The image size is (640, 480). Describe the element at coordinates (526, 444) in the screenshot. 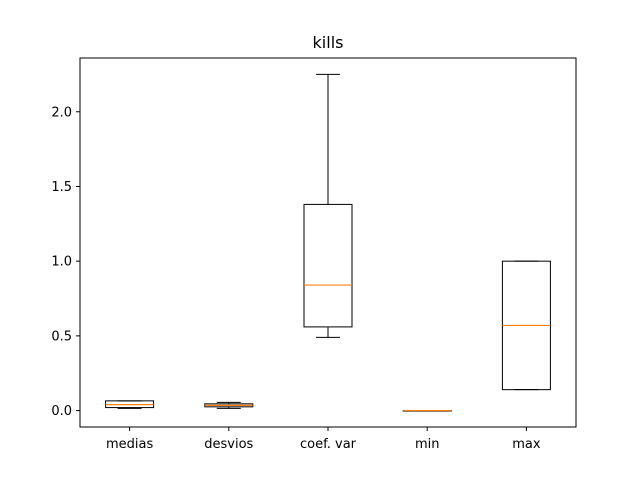

I see `x-tick-label: max` at that location.